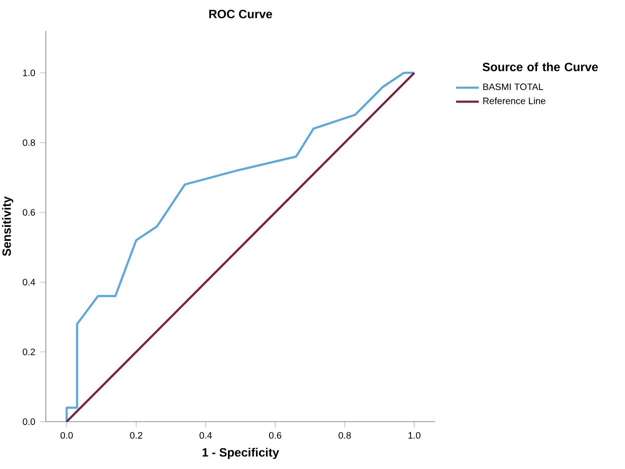 This screenshot has width=625, height=469. Describe the element at coordinates (29, 282) in the screenshot. I see `y-tick-label: 0.4` at that location.